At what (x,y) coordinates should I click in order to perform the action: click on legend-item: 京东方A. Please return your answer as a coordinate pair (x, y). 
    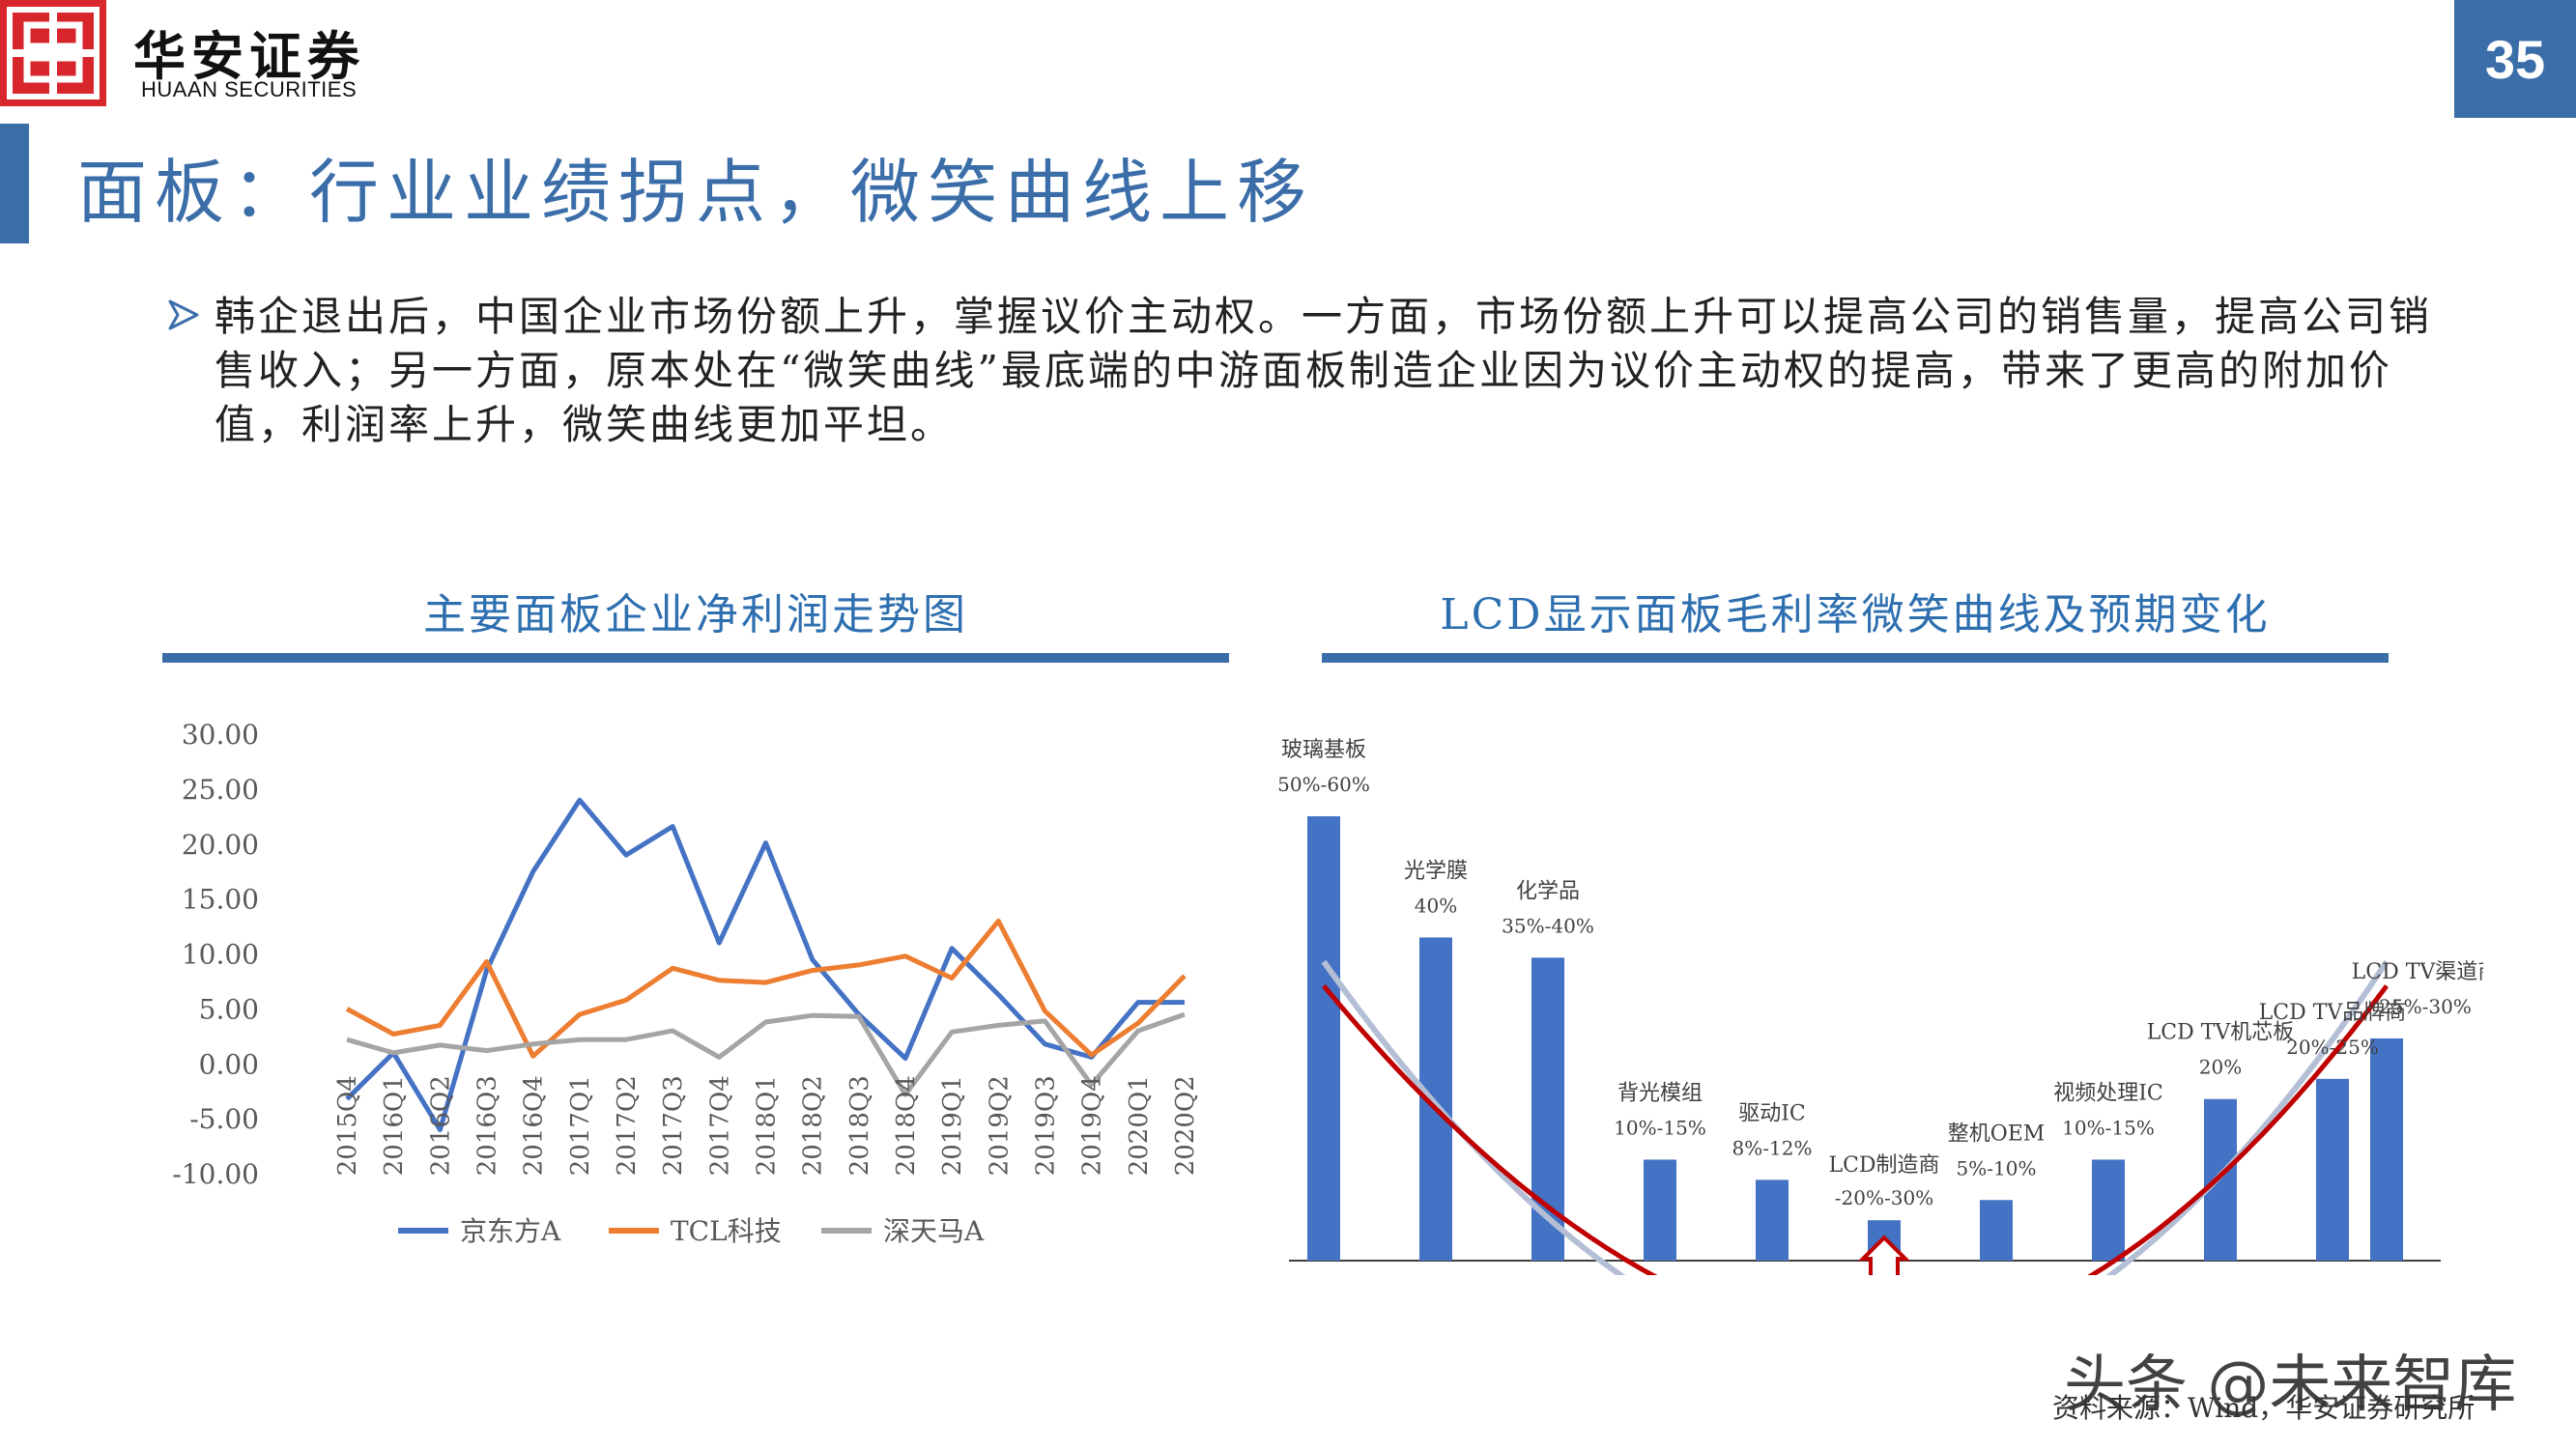
    Looking at the image, I should click on (480, 1231).